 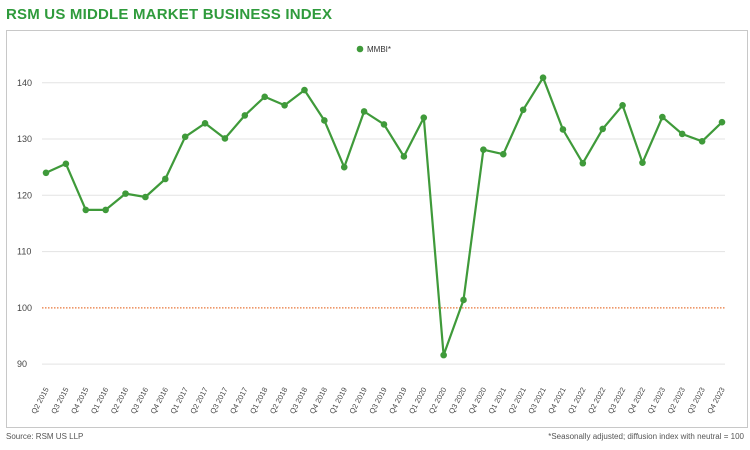 I want to click on x-tick-label: Q3 2019, so click(x=377, y=401).